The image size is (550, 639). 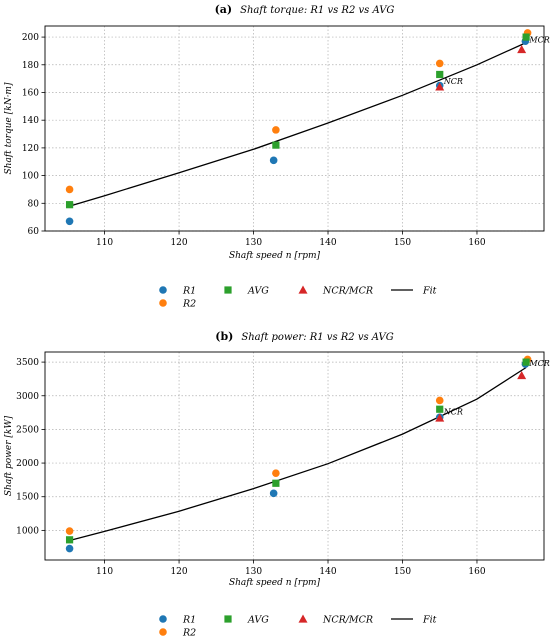 I want to click on y-tick-label: 3500, so click(x=27, y=363).